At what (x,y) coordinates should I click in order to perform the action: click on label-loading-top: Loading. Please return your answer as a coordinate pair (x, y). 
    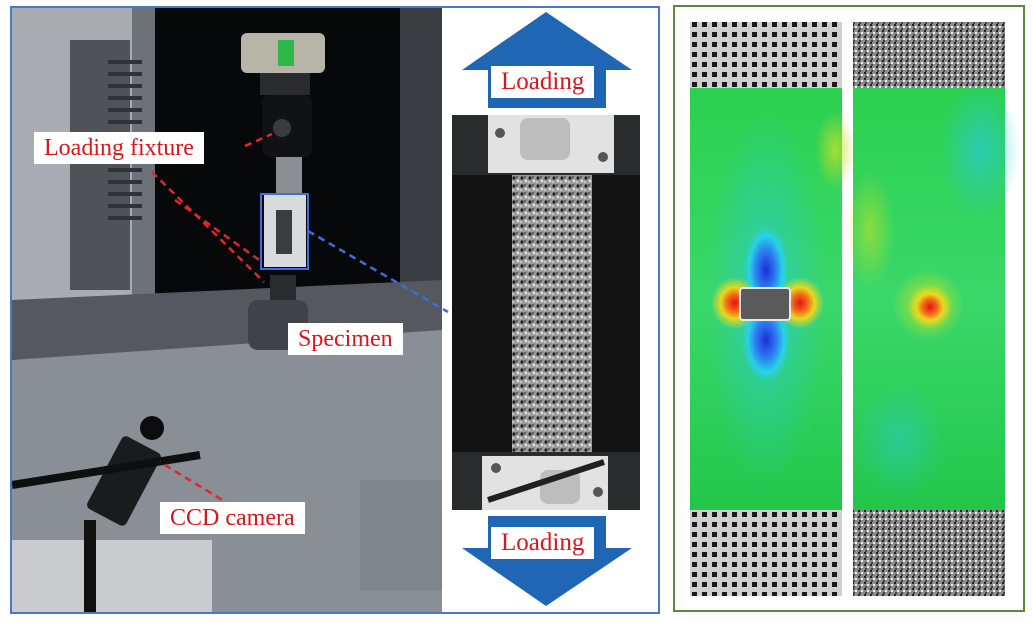
    Looking at the image, I should click on (543, 82).